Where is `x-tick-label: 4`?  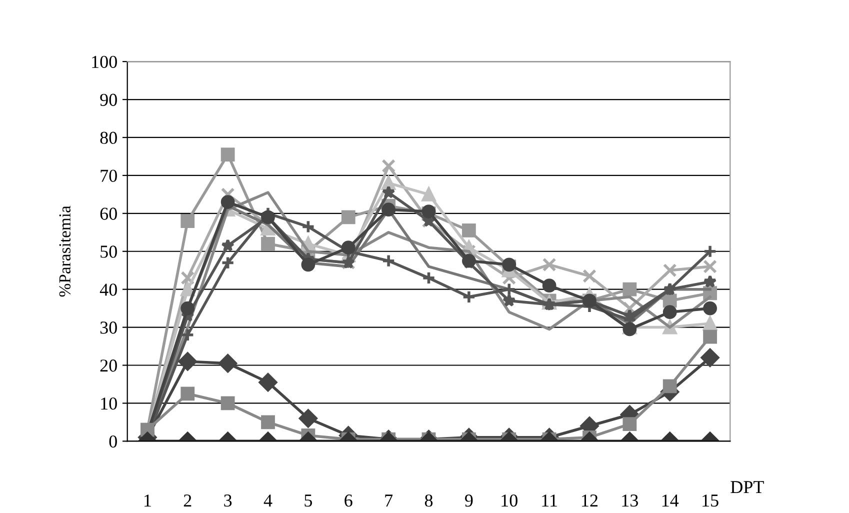
x-tick-label: 4 is located at coordinates (268, 500).